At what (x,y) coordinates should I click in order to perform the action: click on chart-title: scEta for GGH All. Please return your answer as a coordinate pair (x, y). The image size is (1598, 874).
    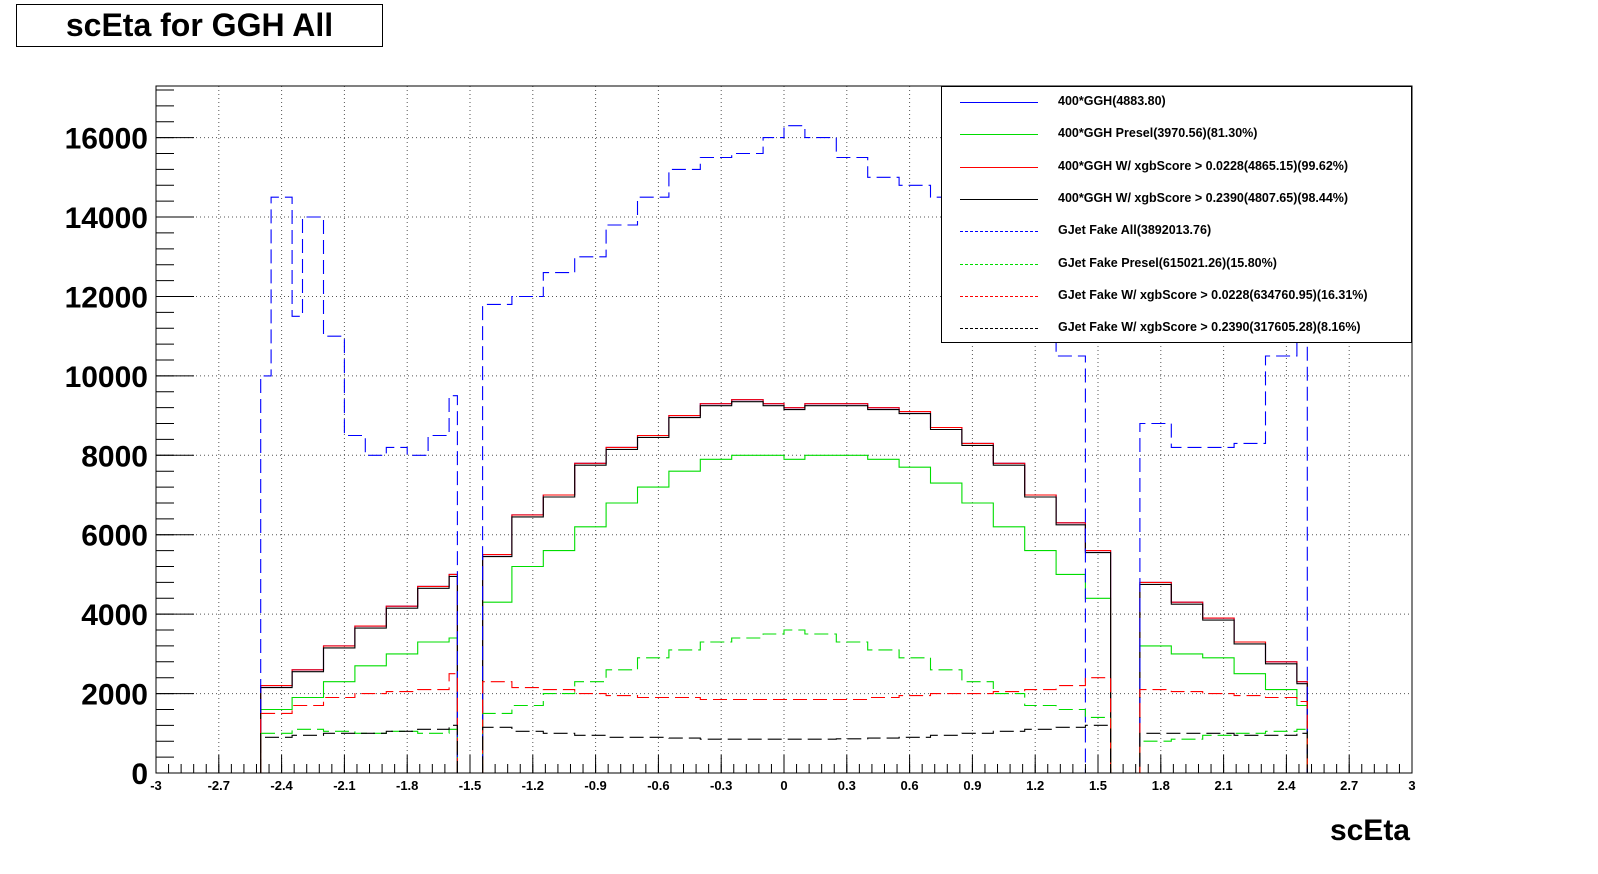
    Looking at the image, I should click on (199, 25).